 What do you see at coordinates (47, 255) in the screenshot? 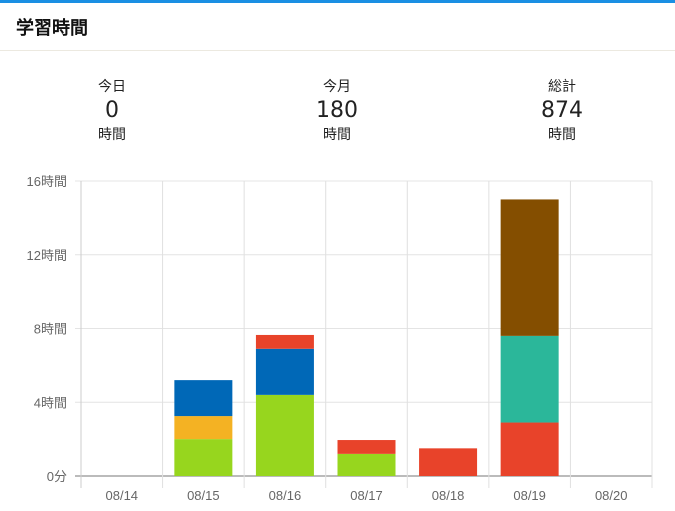
I see `y-tick-label: 12時間` at bounding box center [47, 255].